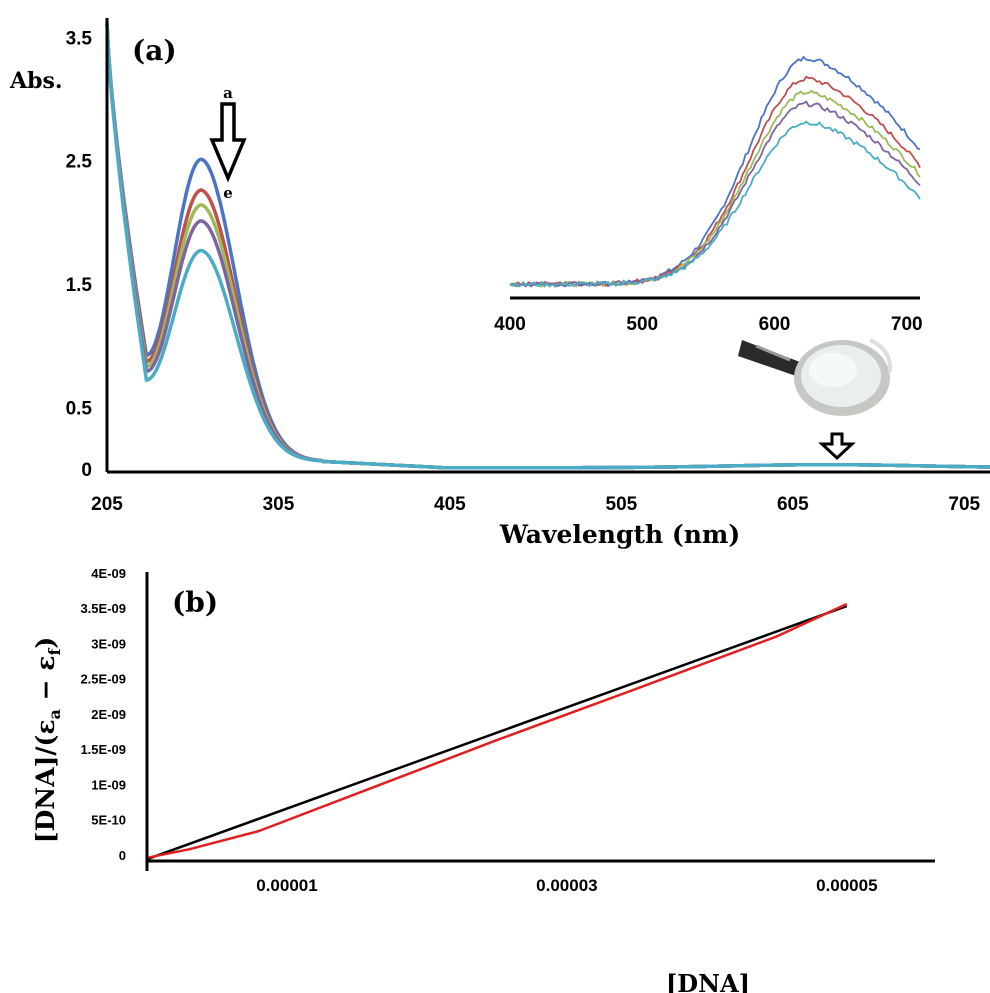  What do you see at coordinates (815, 377) in the screenshot?
I see `magnifier-icon` at bounding box center [815, 377].